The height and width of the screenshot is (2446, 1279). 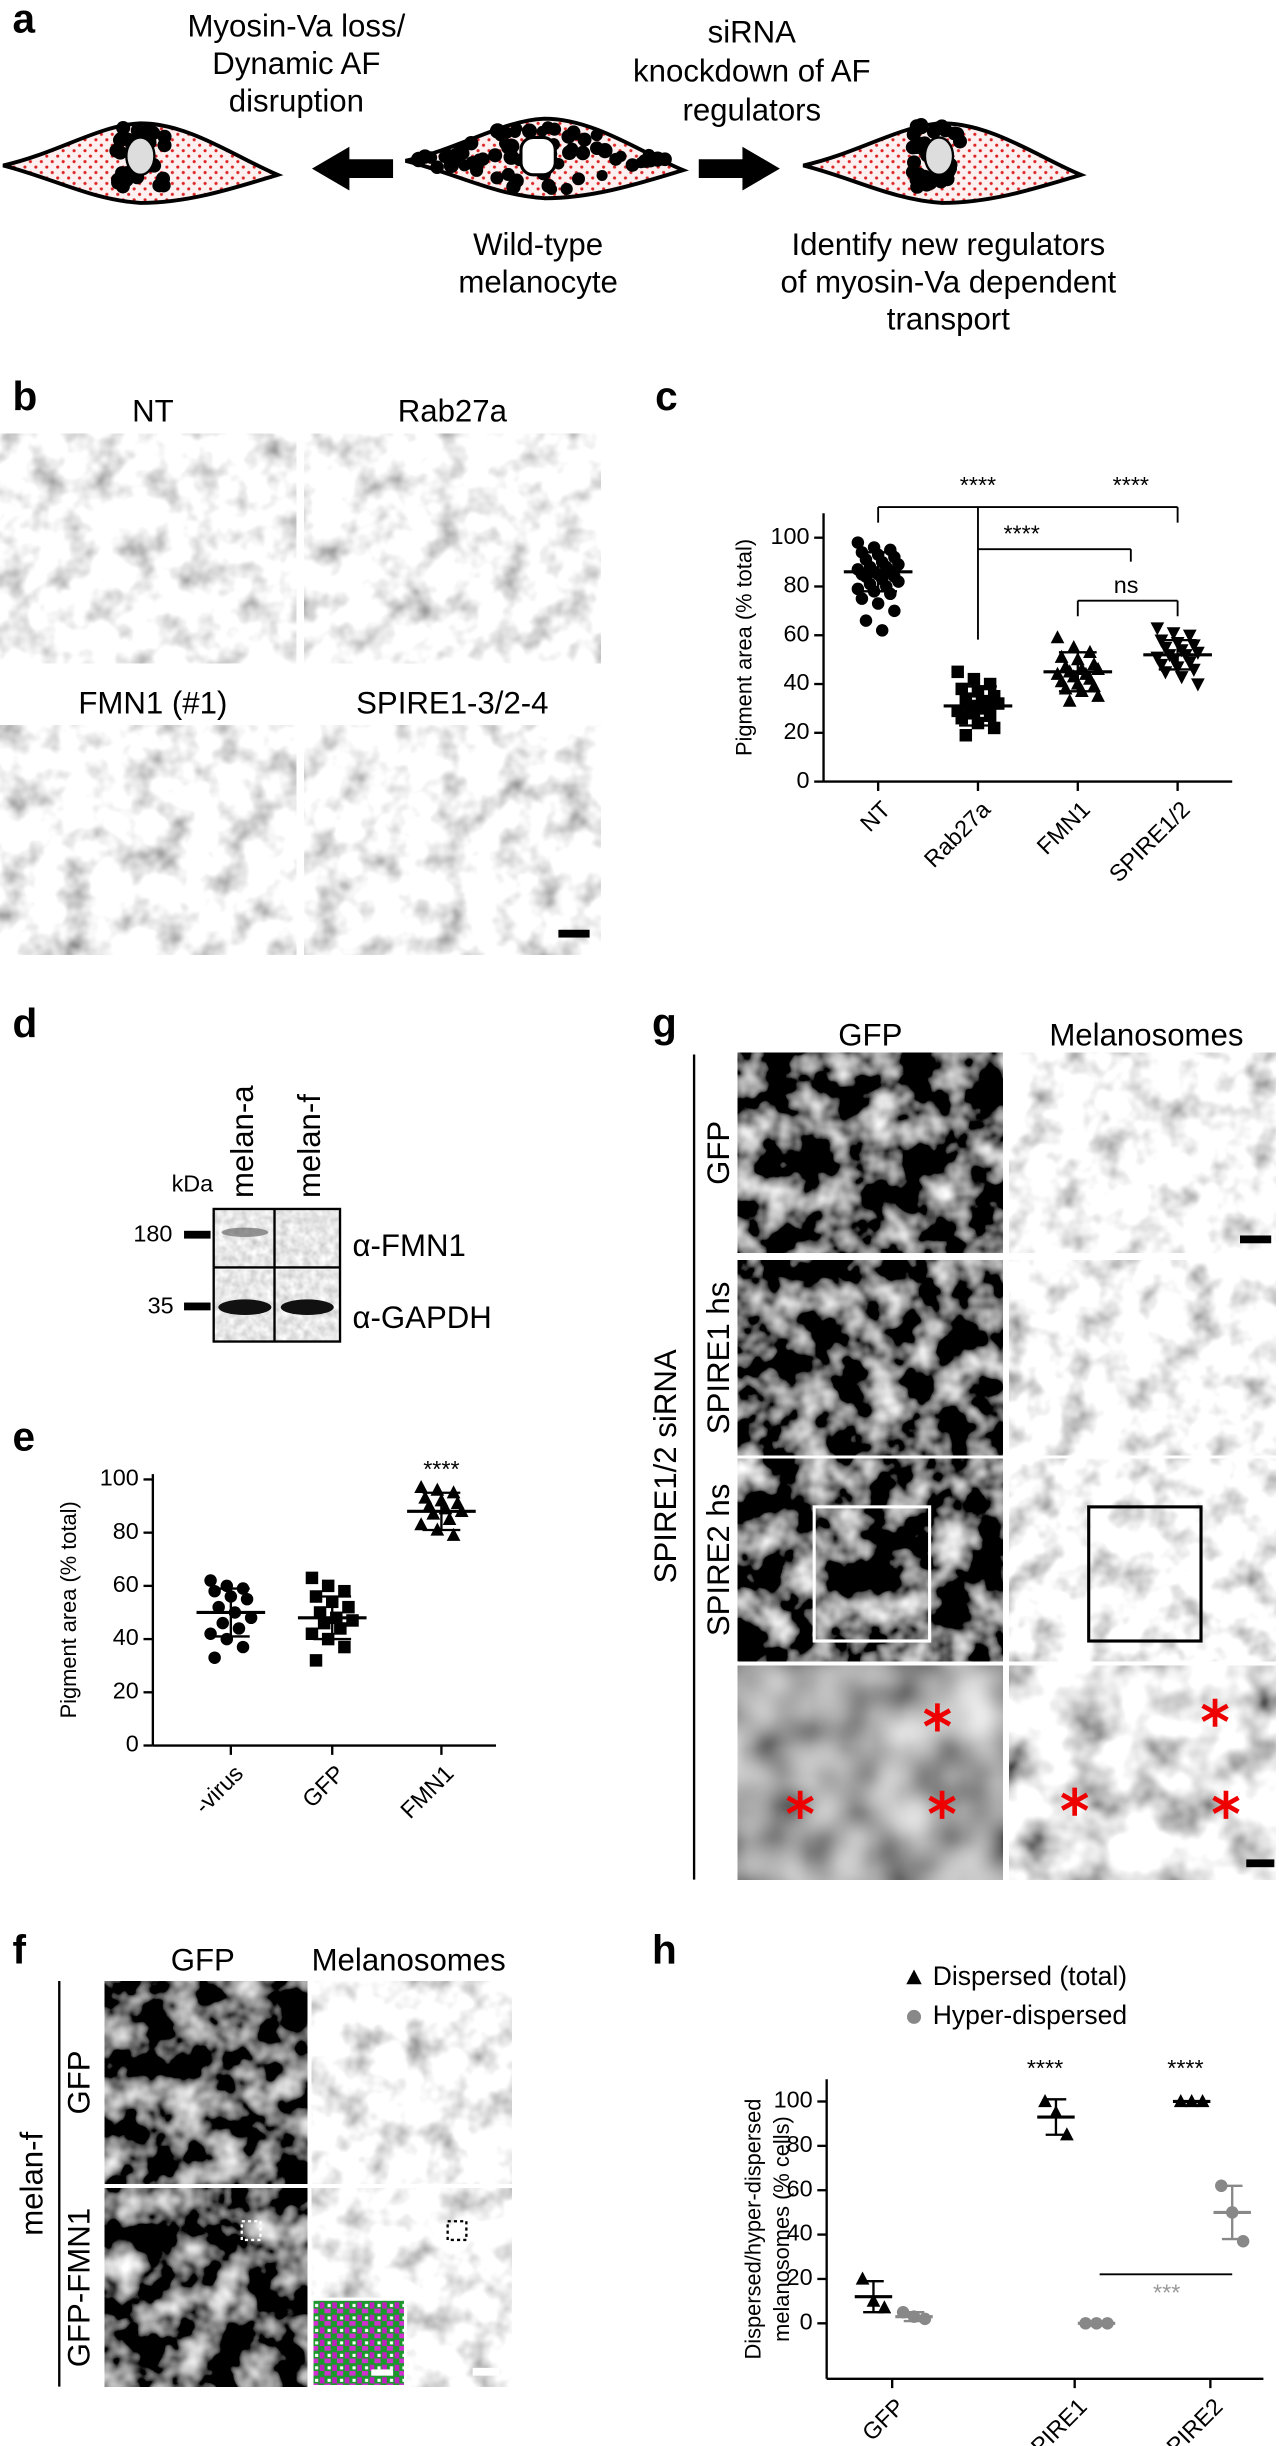 What do you see at coordinates (1145, 1574) in the screenshot?
I see `zoom-box` at bounding box center [1145, 1574].